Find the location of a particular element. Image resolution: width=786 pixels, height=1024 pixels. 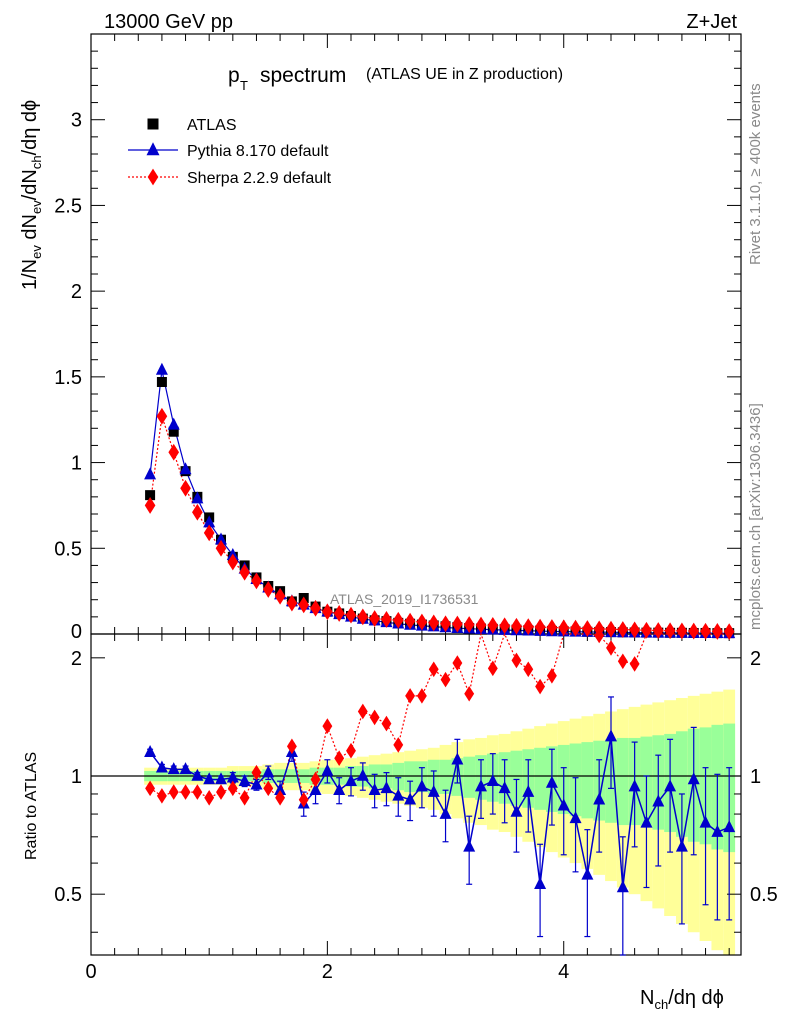

x-tick-label: 2 is located at coordinates (327, 972).